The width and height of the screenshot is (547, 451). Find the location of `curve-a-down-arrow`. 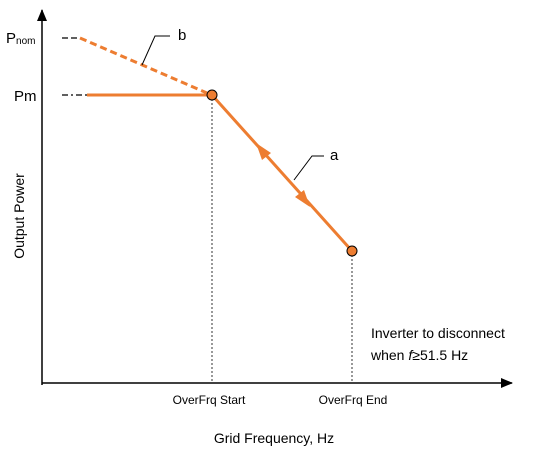

curve-a-down-arrow is located at coordinates (302, 198).